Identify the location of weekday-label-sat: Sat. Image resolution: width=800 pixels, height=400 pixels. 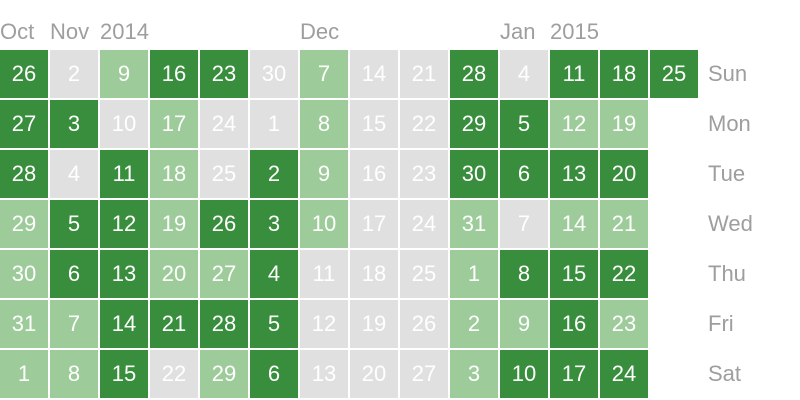
(725, 373).